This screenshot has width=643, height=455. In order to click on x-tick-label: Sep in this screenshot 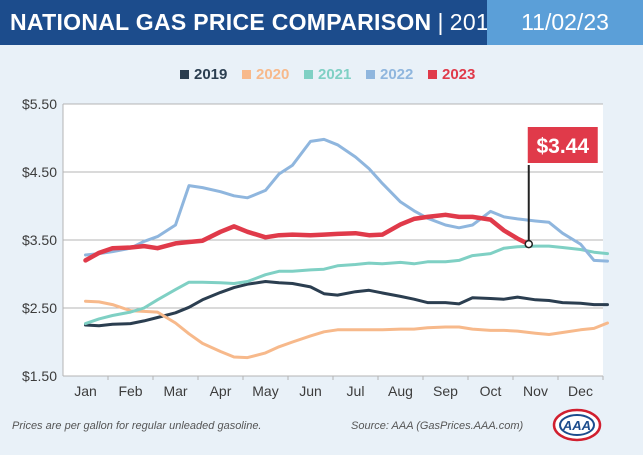, I will do `click(445, 391)`.